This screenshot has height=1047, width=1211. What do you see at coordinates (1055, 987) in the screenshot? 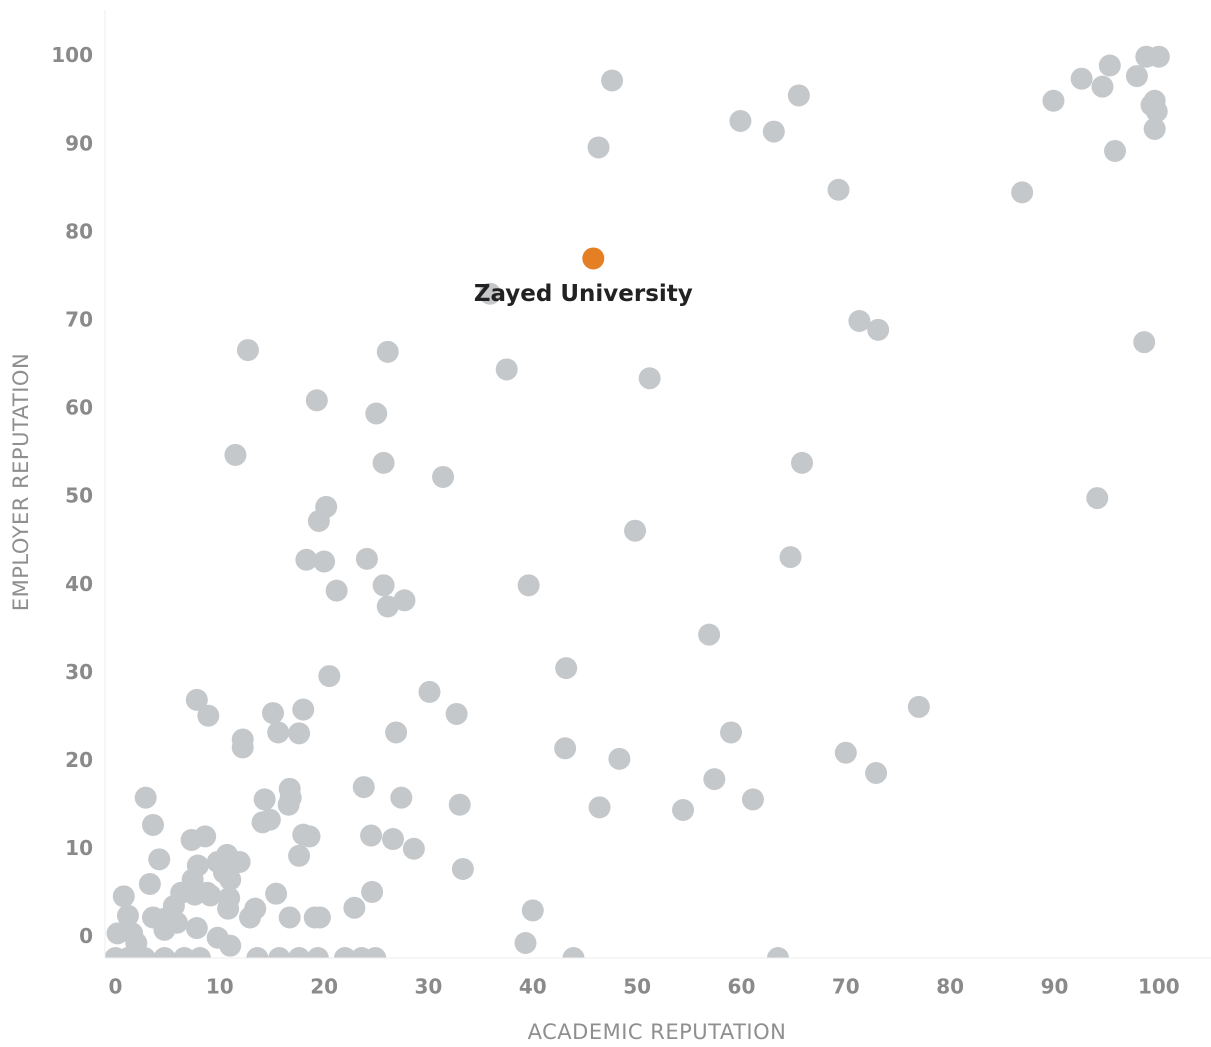
I see `x-tick-label: 90` at bounding box center [1055, 987].